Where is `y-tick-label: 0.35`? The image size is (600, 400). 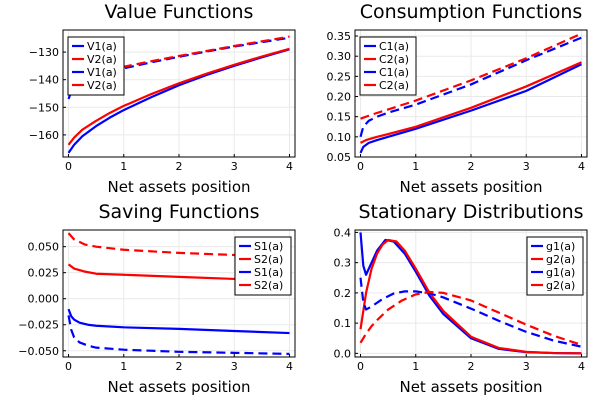
y-tick-label: 0.35 is located at coordinates (339, 36).